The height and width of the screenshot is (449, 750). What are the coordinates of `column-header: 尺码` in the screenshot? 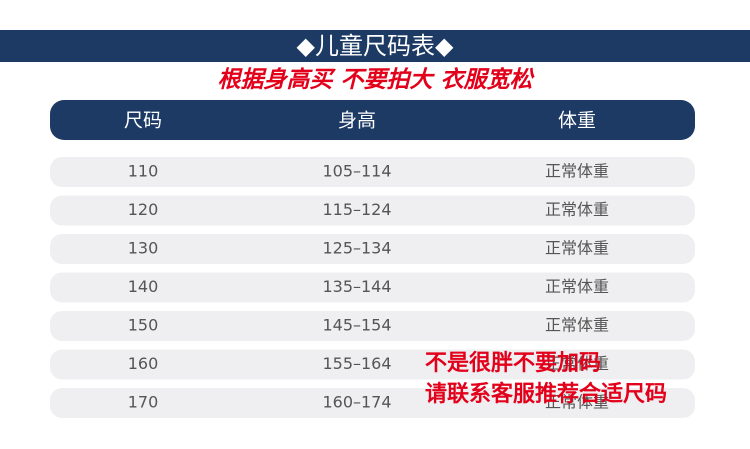 It's located at (143, 121).